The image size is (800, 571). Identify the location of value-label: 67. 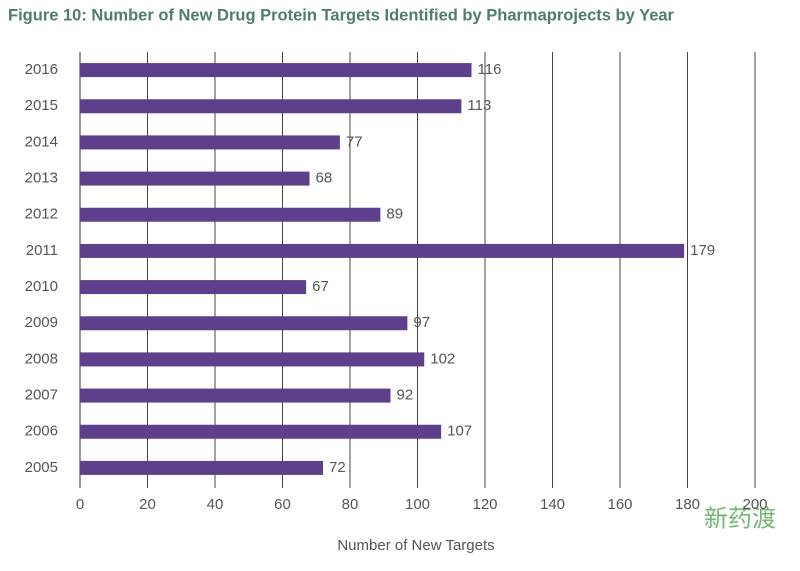
(320, 286).